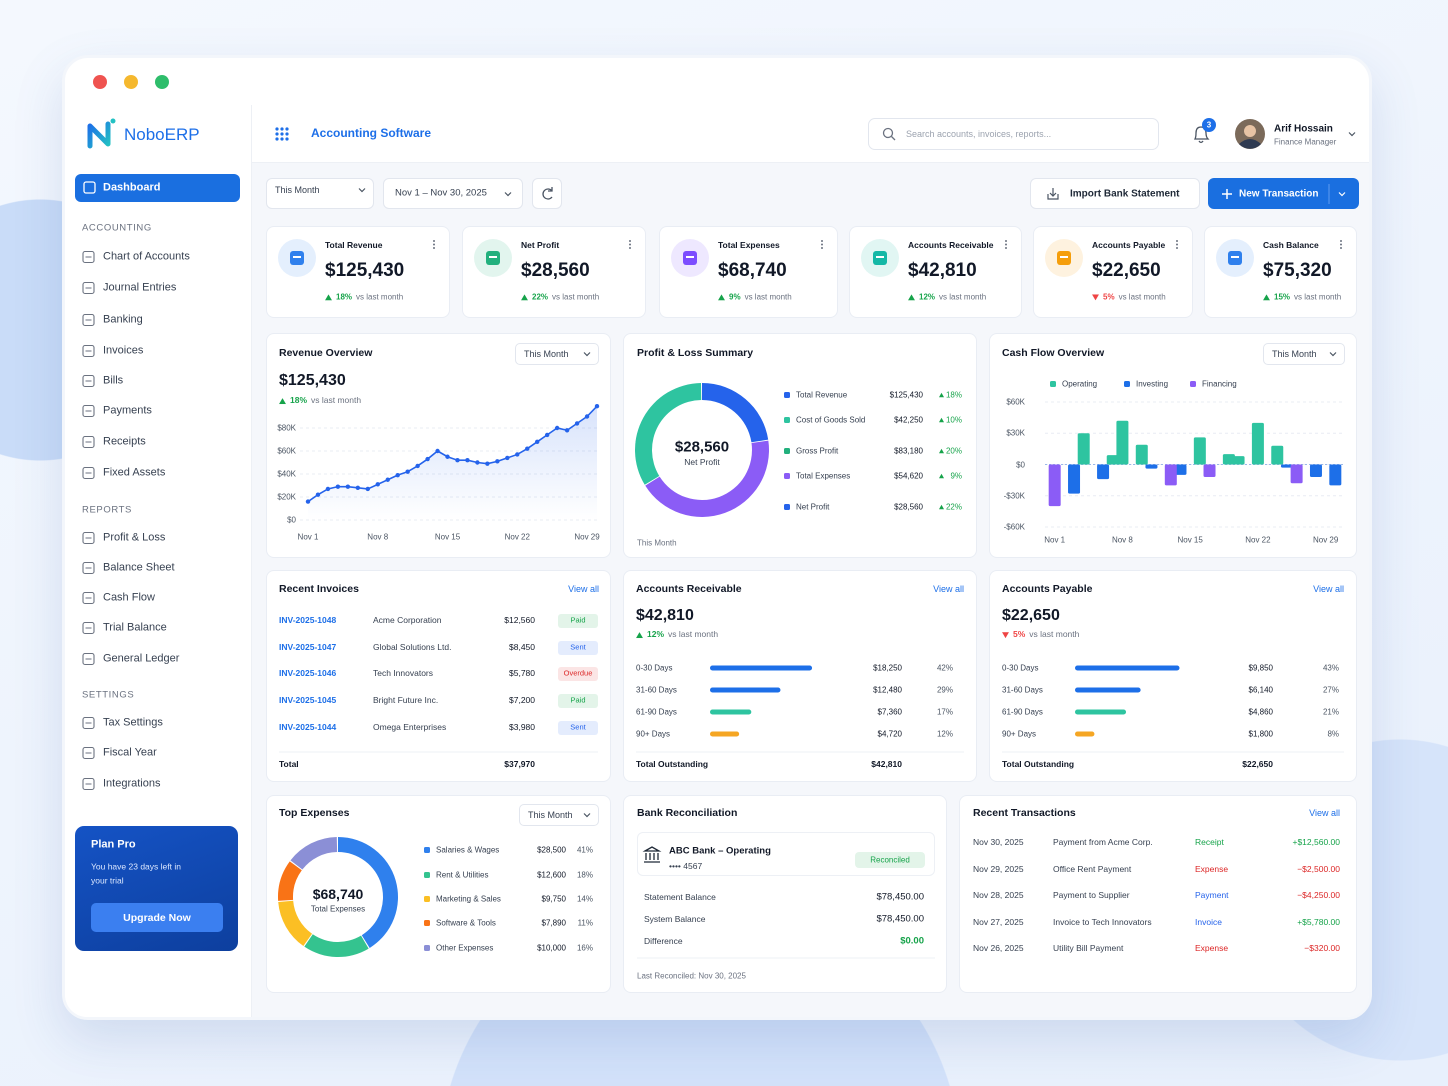 The width and height of the screenshot is (1448, 1086). I want to click on nav-item: Payments, so click(127, 410).